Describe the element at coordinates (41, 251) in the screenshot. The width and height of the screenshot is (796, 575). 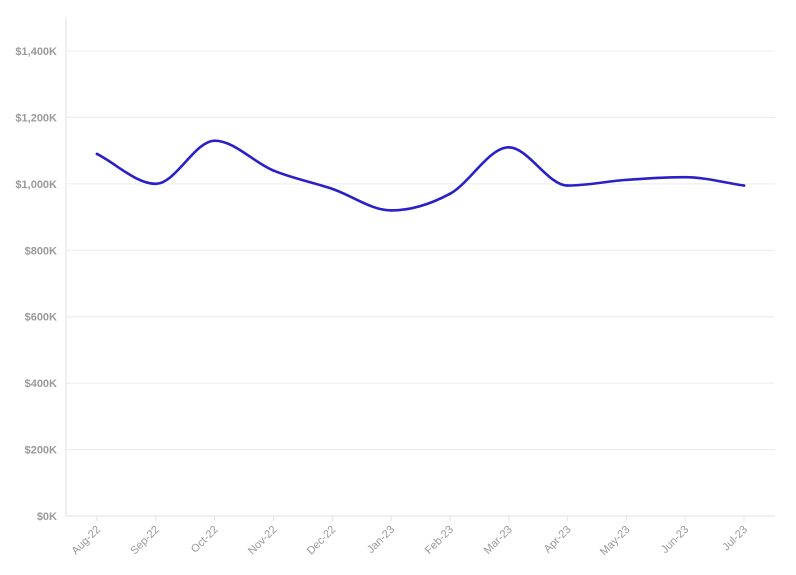
I see `y-tick-label: $800K` at that location.